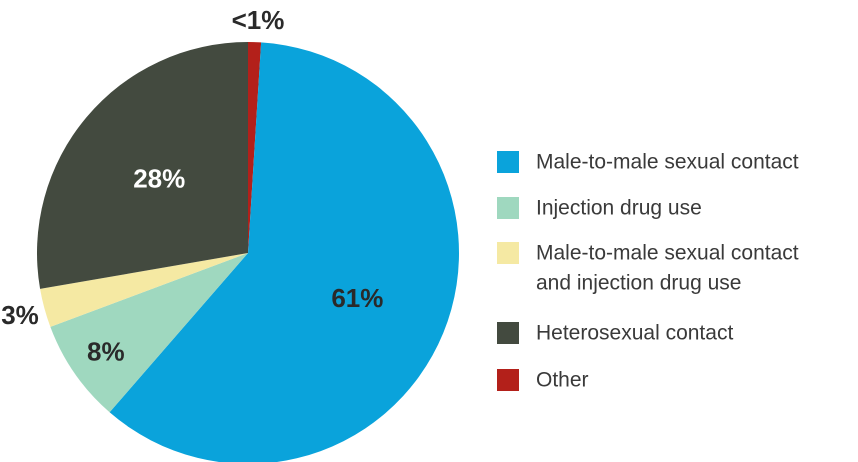 This screenshot has height=462, width=858. What do you see at coordinates (20, 315) in the screenshot?
I see `slice-label-2: 3%` at bounding box center [20, 315].